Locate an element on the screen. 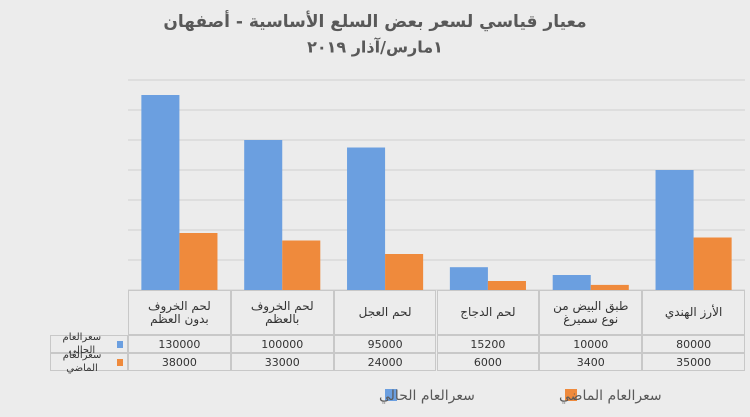 This screenshot has height=417, width=750. series-label: سعرالعام الحالي is located at coordinates (82, 344).